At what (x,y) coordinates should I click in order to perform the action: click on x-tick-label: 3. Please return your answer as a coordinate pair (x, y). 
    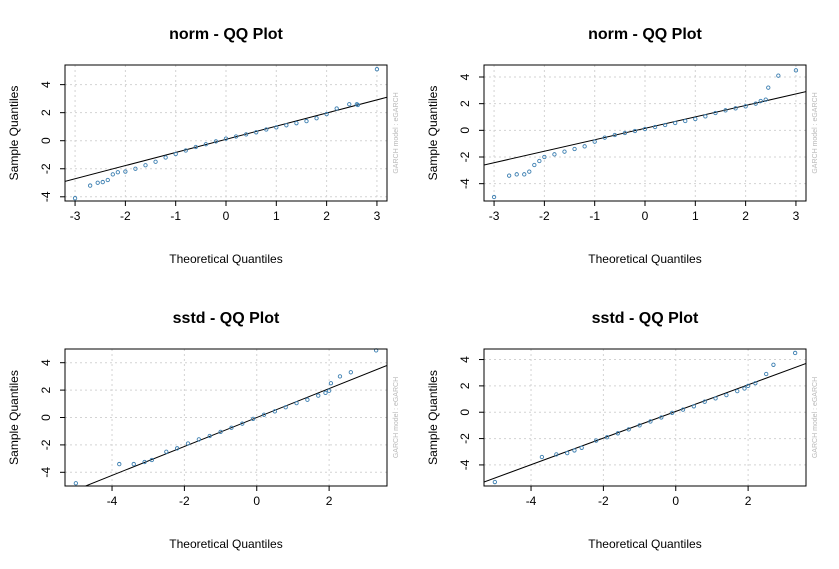
    Looking at the image, I should click on (796, 216).